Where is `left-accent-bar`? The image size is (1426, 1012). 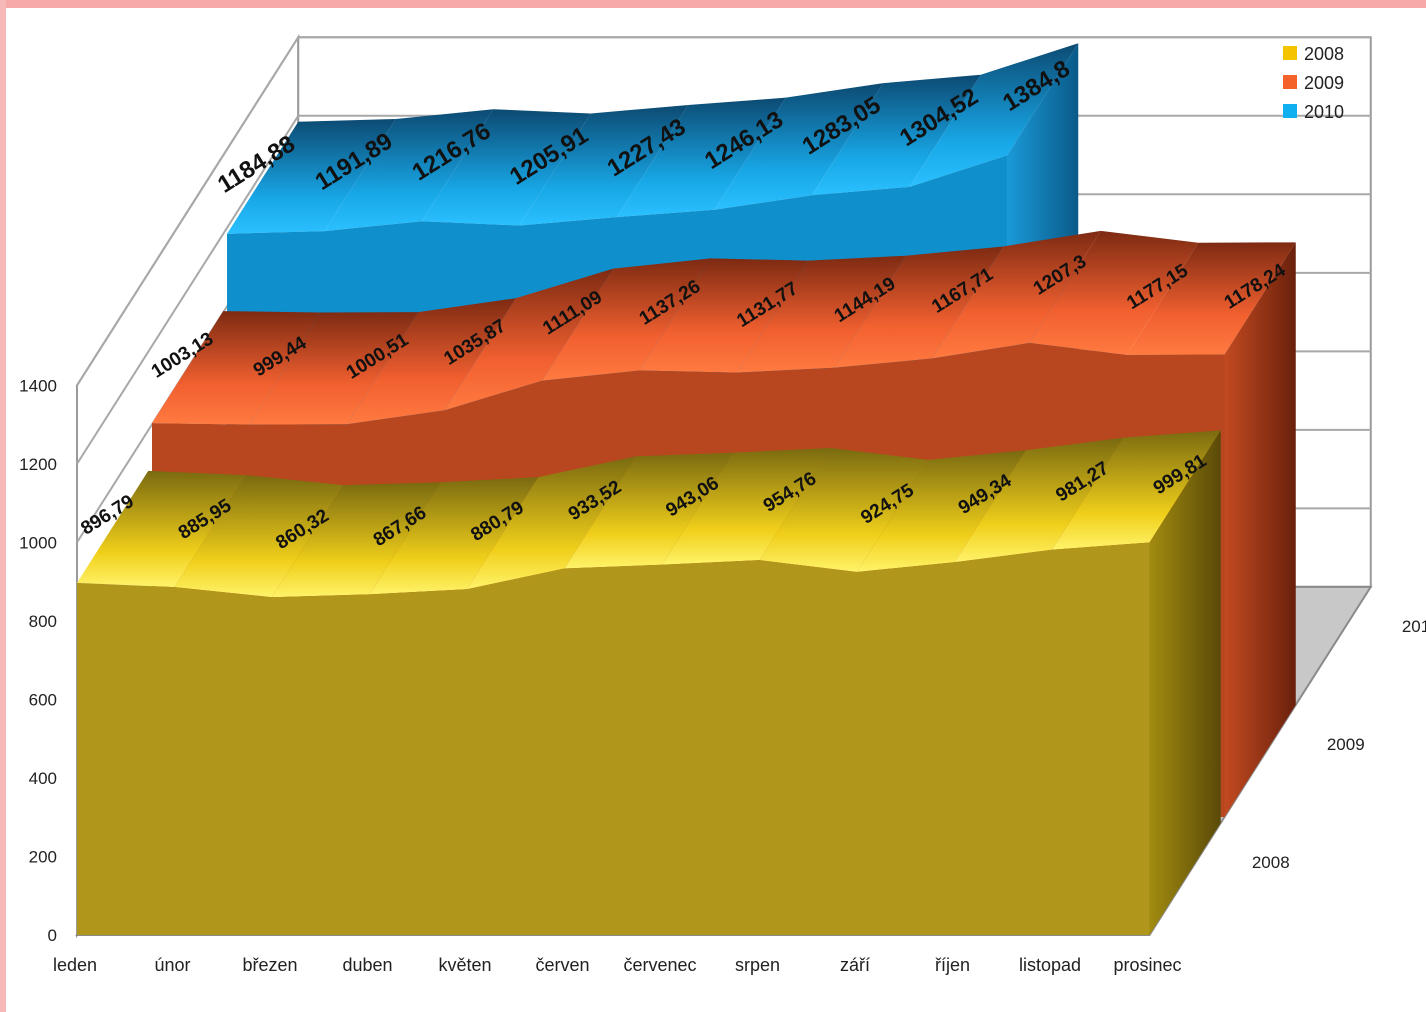 left-accent-bar is located at coordinates (3, 506).